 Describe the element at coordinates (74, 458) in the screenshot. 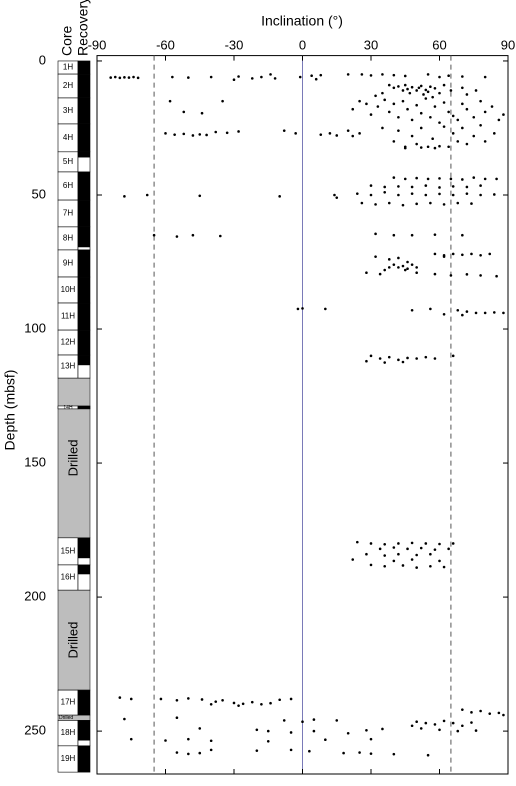

I see `drilled-interval` at that location.